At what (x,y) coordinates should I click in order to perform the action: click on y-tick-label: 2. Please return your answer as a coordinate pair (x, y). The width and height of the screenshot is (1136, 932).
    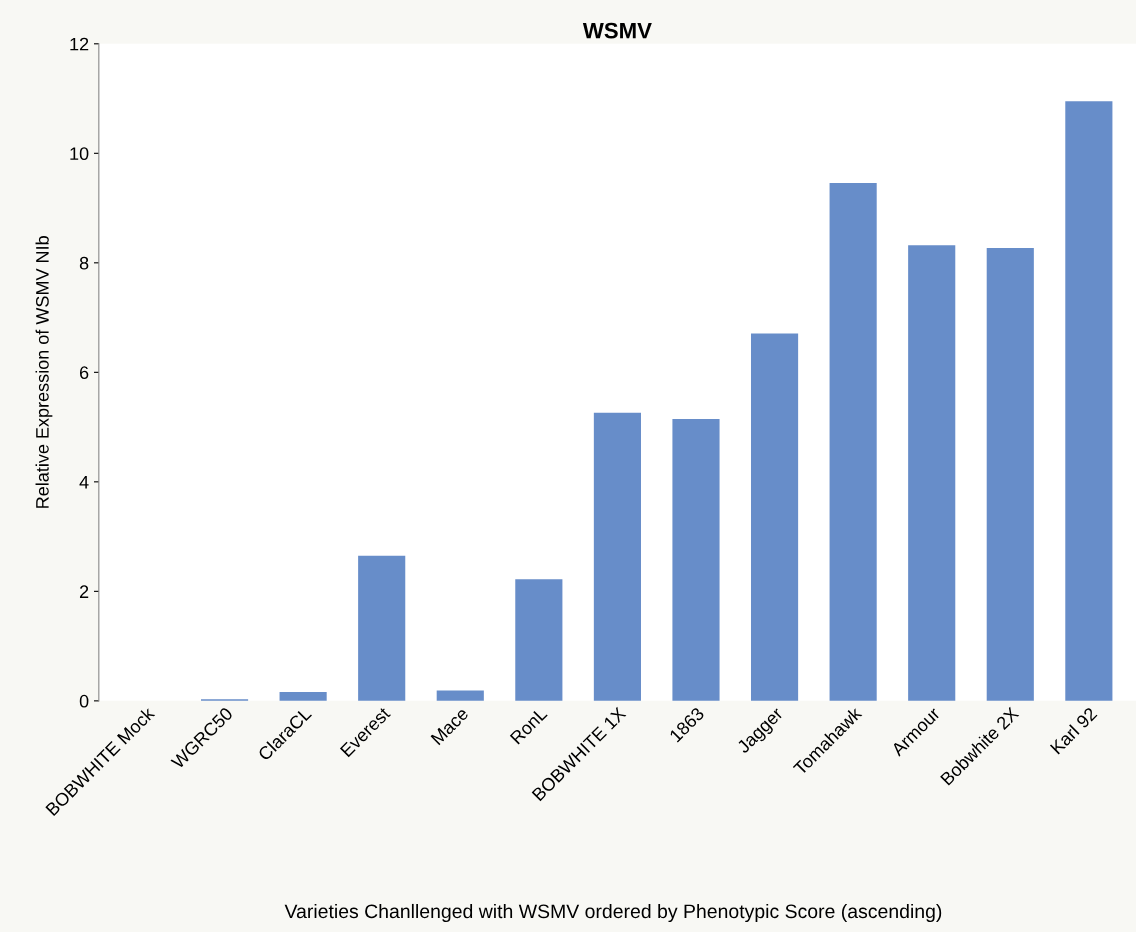
    Looking at the image, I should click on (84, 591).